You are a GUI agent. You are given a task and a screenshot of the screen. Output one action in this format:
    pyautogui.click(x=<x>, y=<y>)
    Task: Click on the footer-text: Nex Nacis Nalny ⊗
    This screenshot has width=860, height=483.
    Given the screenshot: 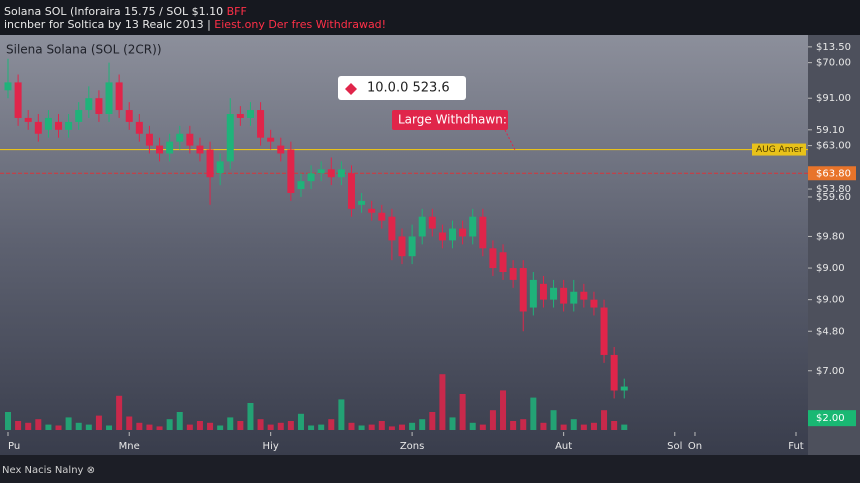 What is the action you would take?
    pyautogui.click(x=48, y=470)
    